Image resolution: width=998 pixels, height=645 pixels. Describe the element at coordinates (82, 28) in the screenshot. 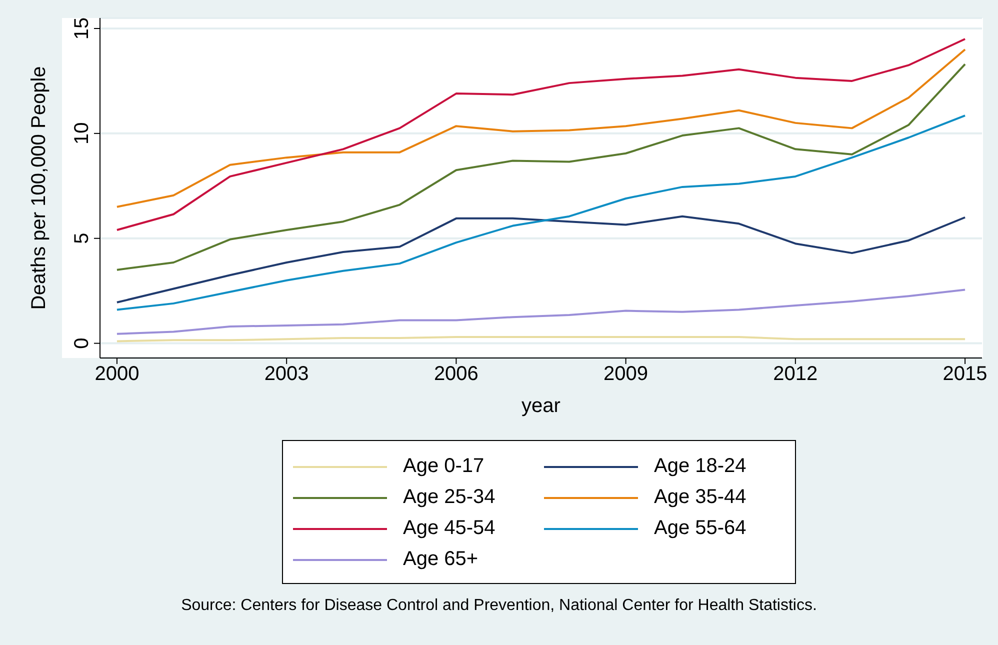

I see `y-tick-label: 15` at that location.